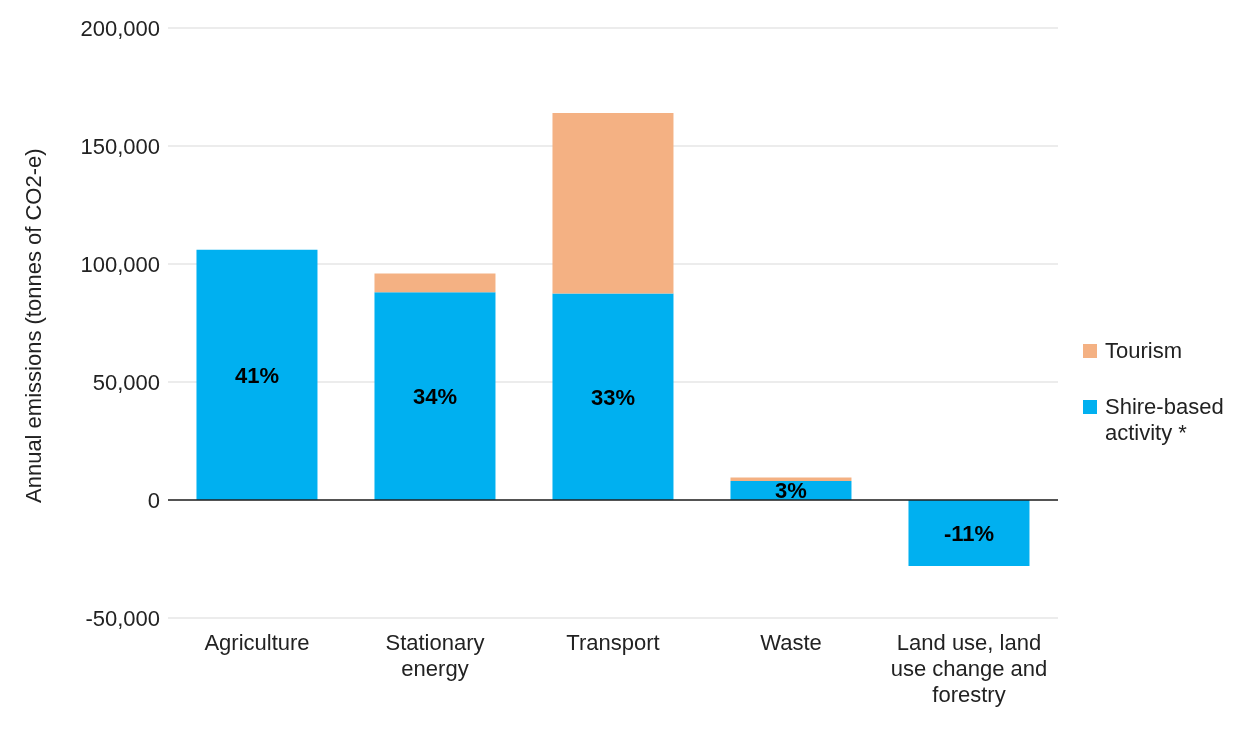  Describe the element at coordinates (120, 146) in the screenshot. I see `y-tick-label: 150,000` at that location.